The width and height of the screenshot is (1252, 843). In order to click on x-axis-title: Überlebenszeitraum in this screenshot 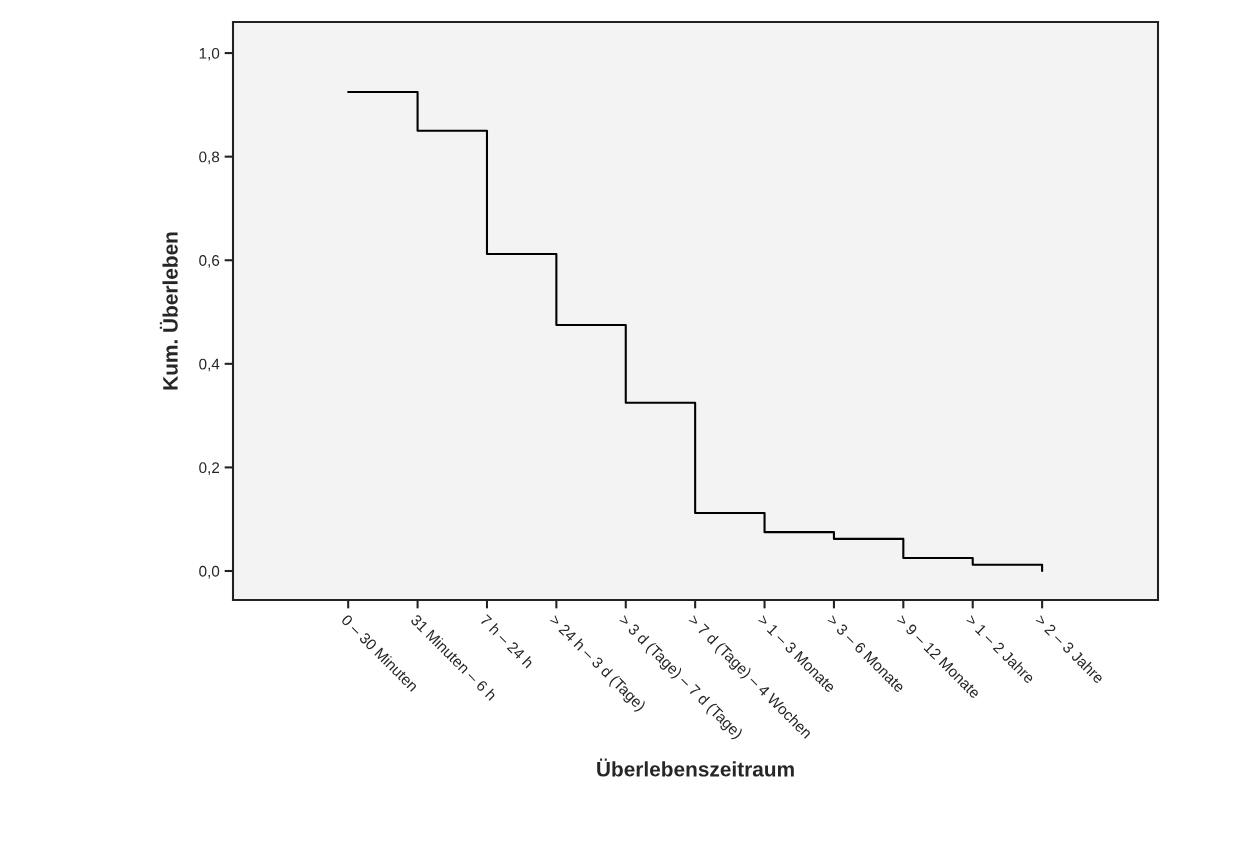, I will do `click(695, 767)`.